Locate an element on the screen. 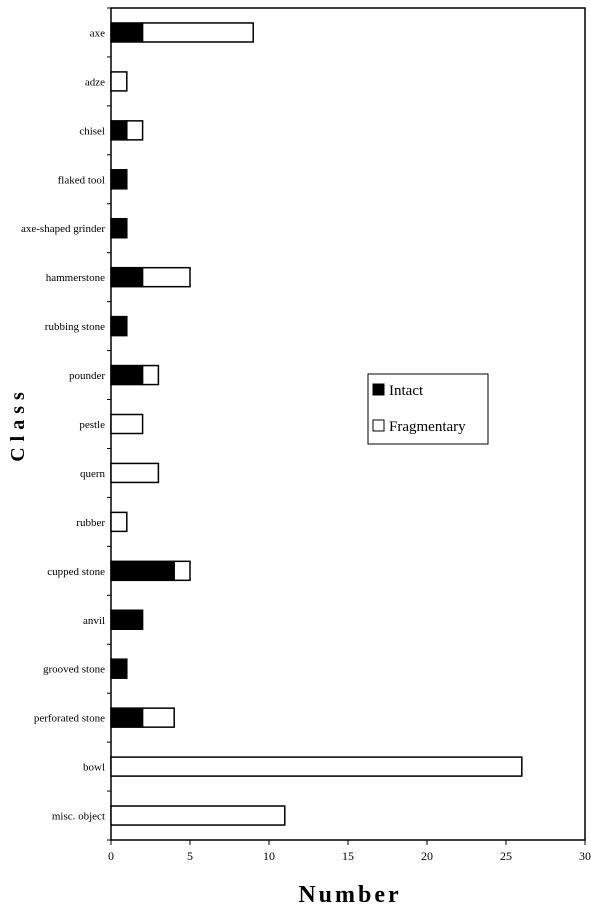 This screenshot has width=591, height=911. bar-intact-grooved-stone is located at coordinates (119, 668).